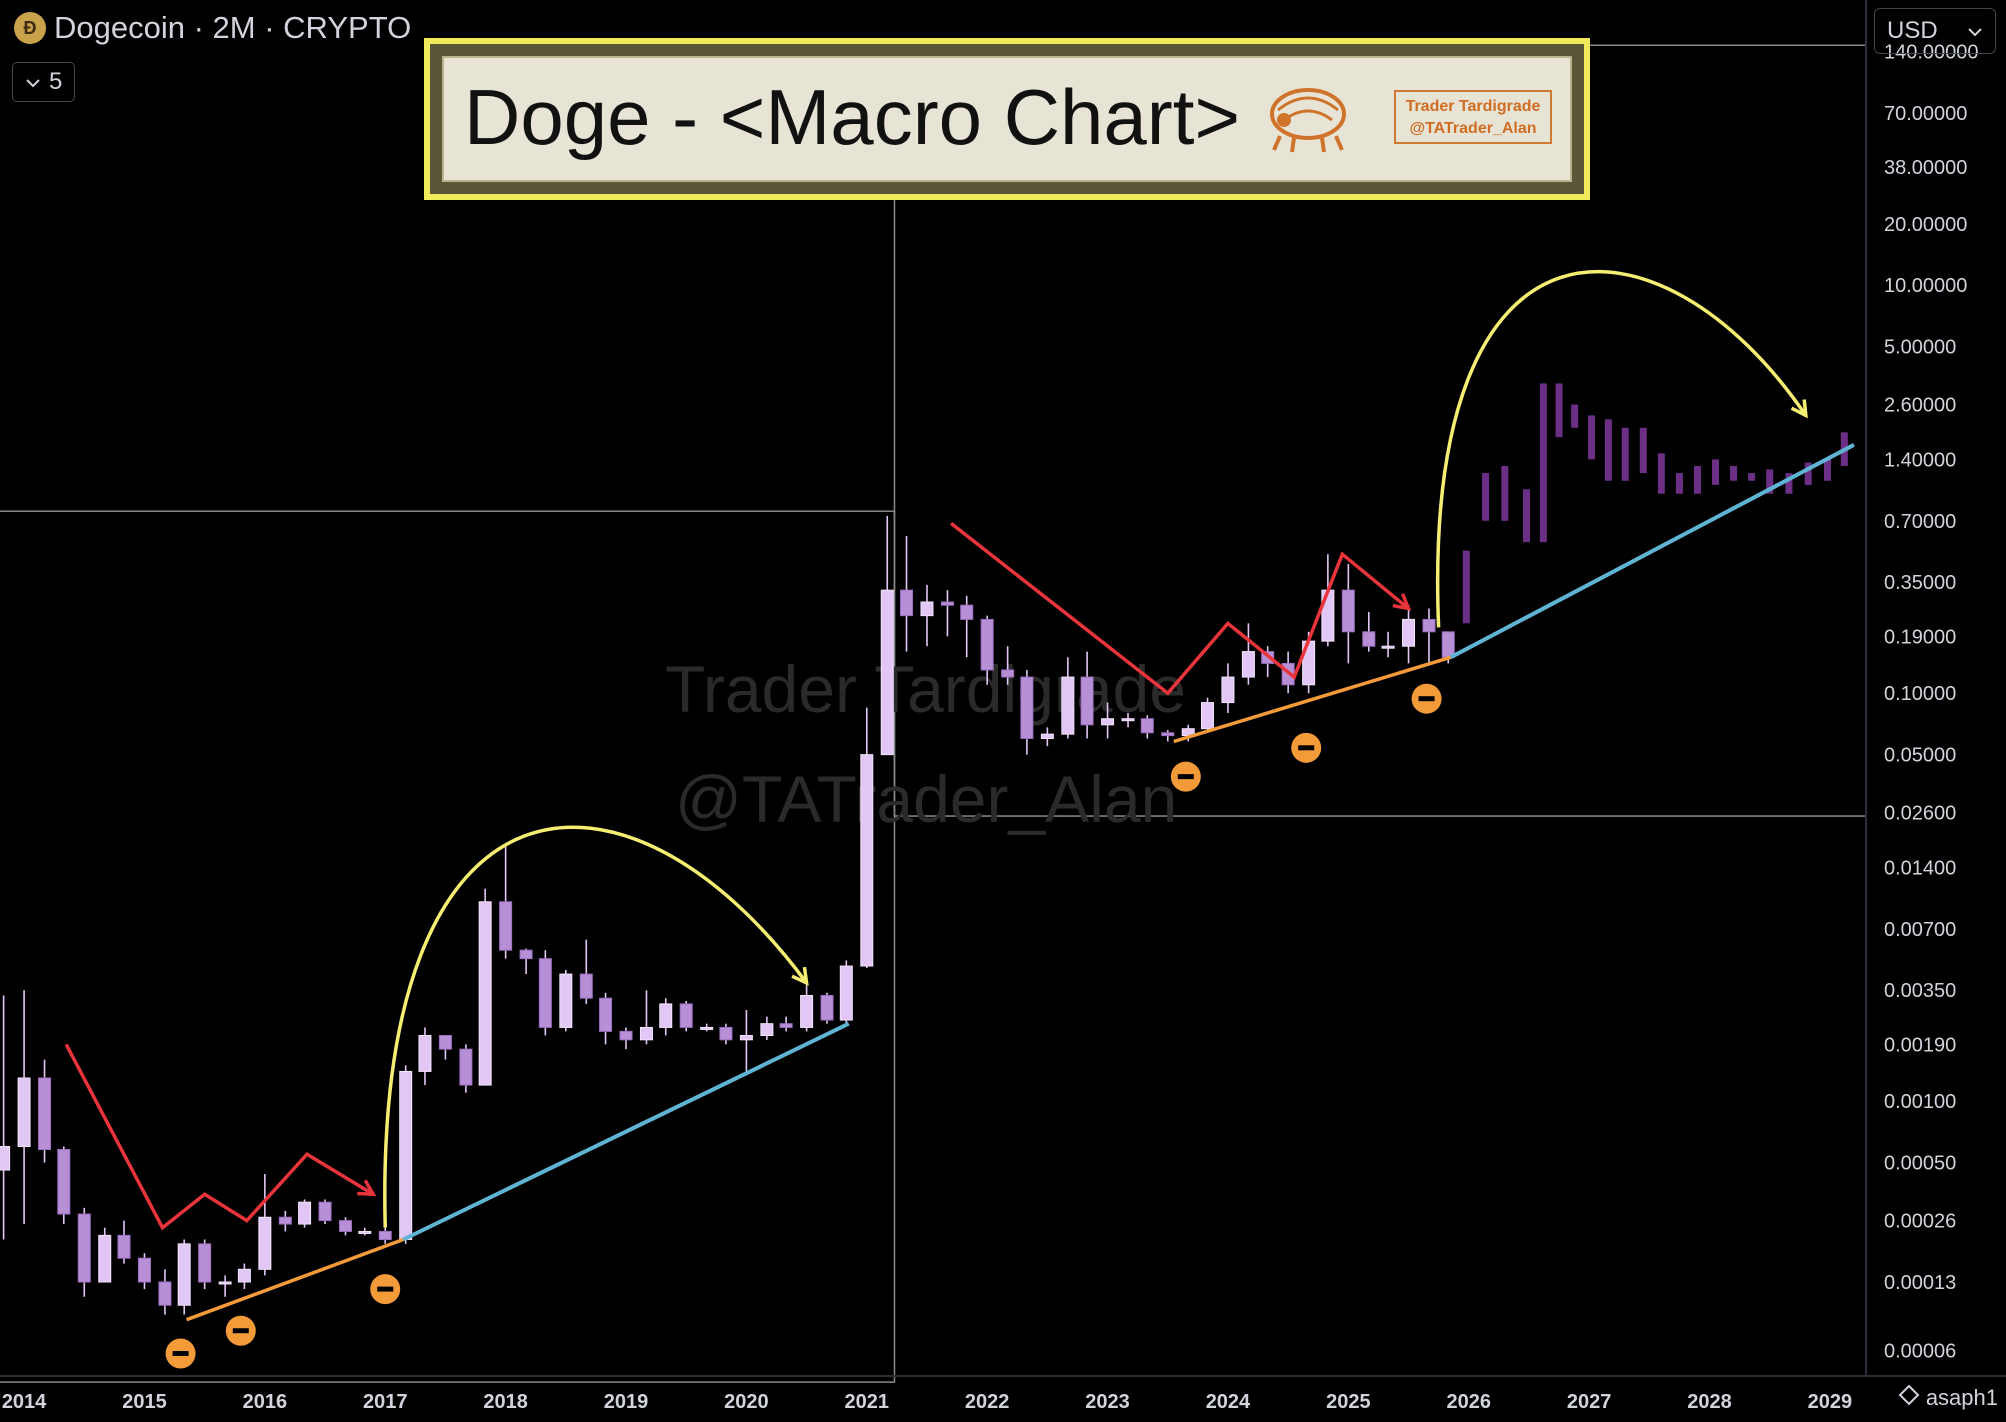 This screenshot has width=2006, height=1422. Describe the element at coordinates (746, 1402) in the screenshot. I see `x-tick-label: 2020` at that location.